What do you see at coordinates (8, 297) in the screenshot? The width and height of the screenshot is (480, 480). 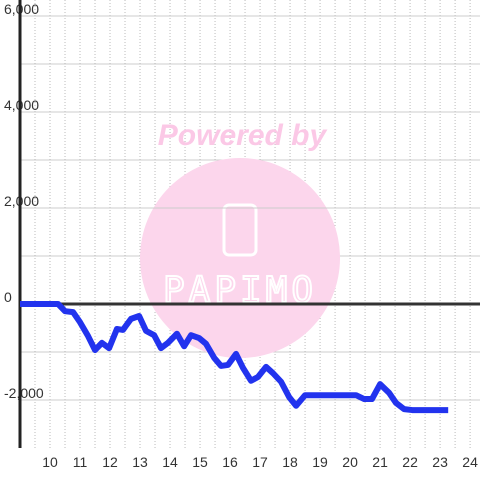 I see `y-tick-label: 0` at bounding box center [8, 297].